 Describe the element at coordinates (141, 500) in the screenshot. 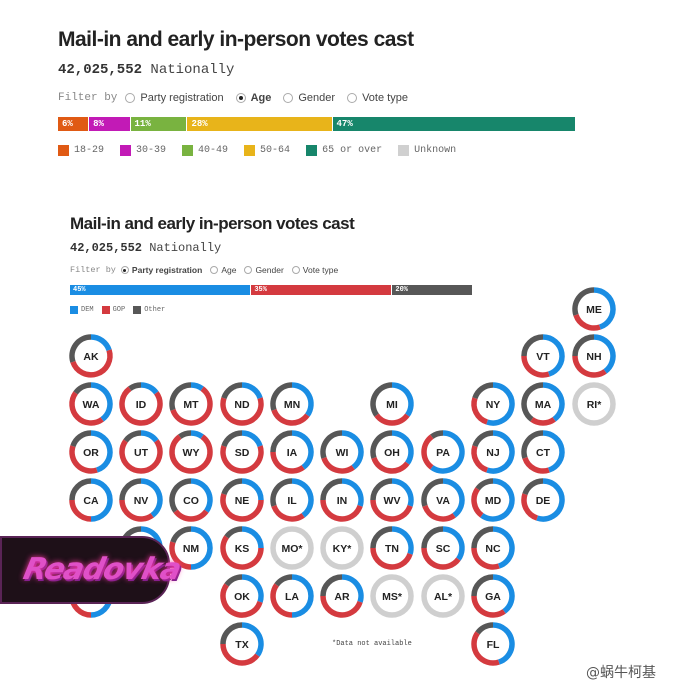

I see `state-tile-nv: NV` at that location.